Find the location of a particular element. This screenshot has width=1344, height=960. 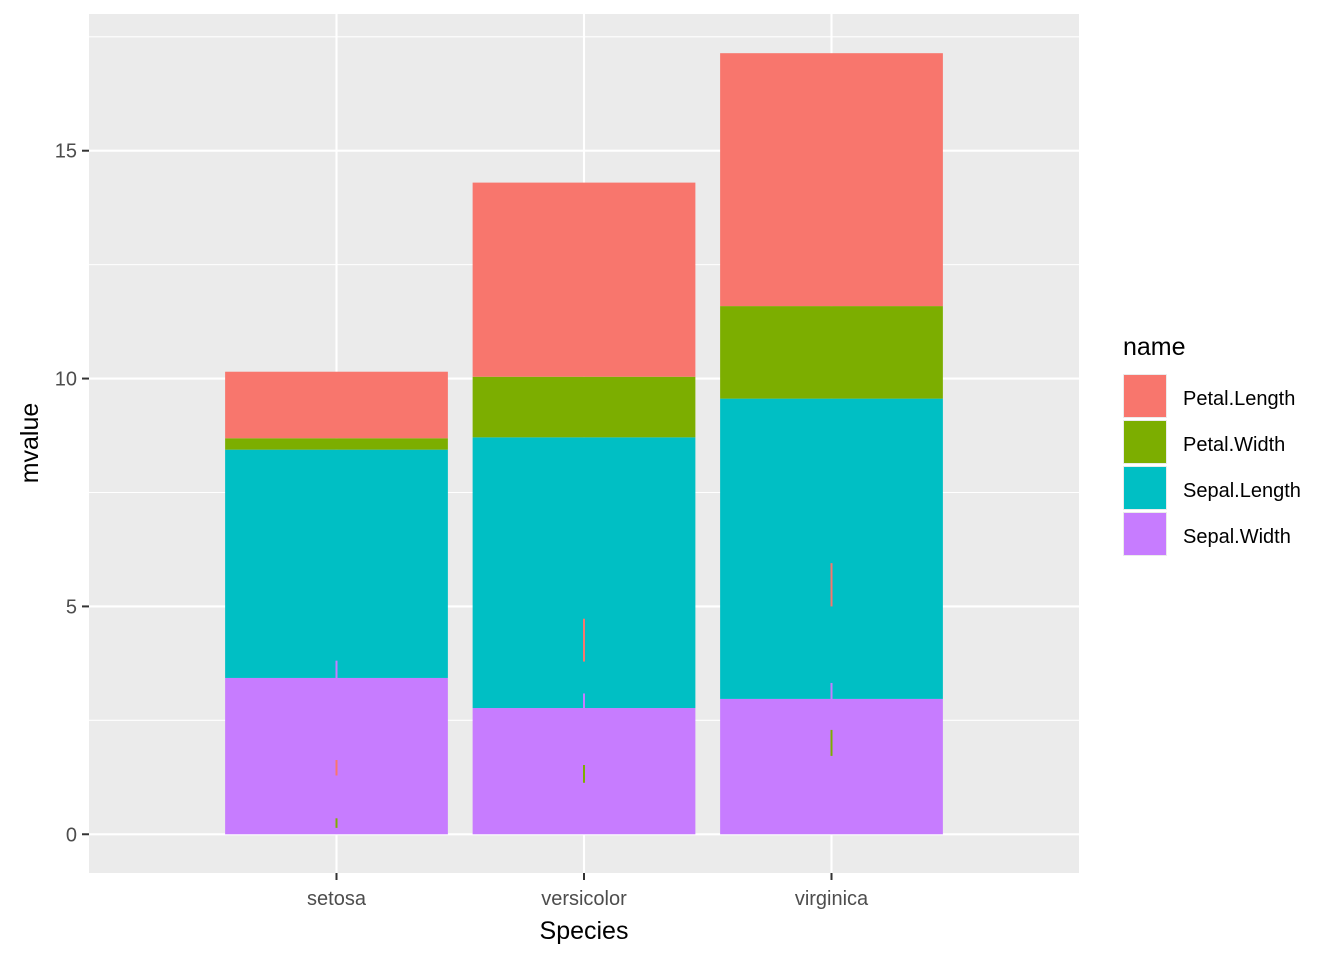

x-axis: setosa versicolor virginica is located at coordinates (588, 891).